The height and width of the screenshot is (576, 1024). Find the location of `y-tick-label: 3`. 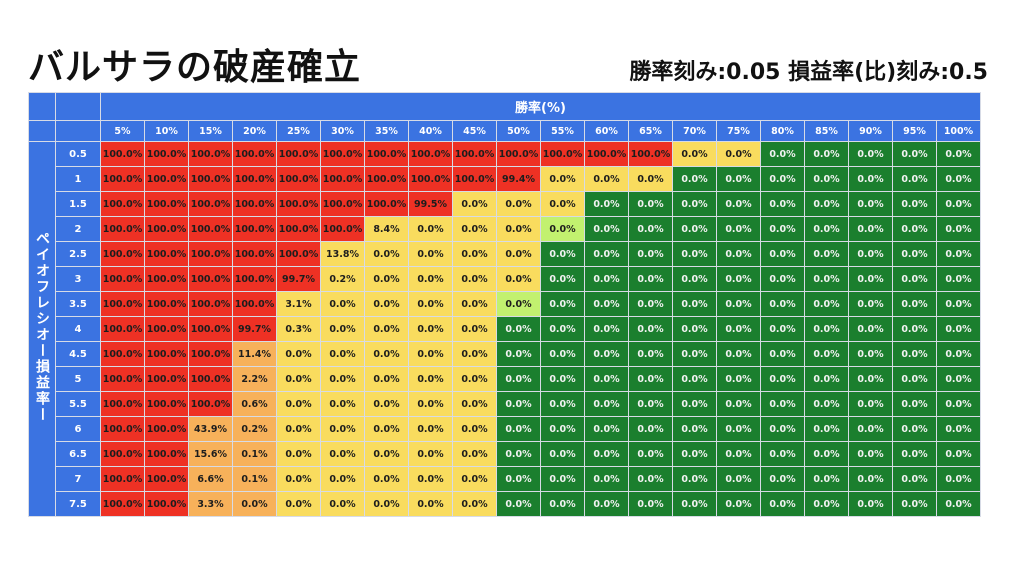

y-tick-label: 3 is located at coordinates (78, 279).